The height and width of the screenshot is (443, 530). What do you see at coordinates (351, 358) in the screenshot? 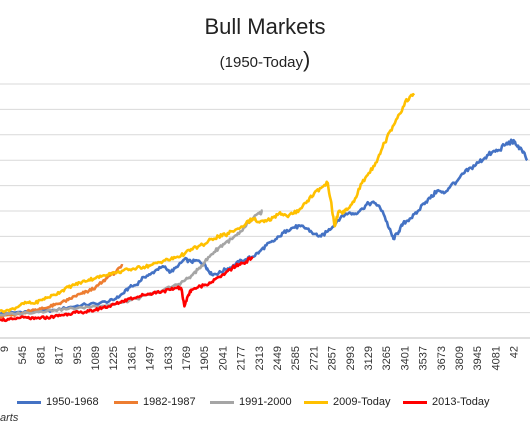
I see `x-tick-label: 2993` at bounding box center [351, 358].